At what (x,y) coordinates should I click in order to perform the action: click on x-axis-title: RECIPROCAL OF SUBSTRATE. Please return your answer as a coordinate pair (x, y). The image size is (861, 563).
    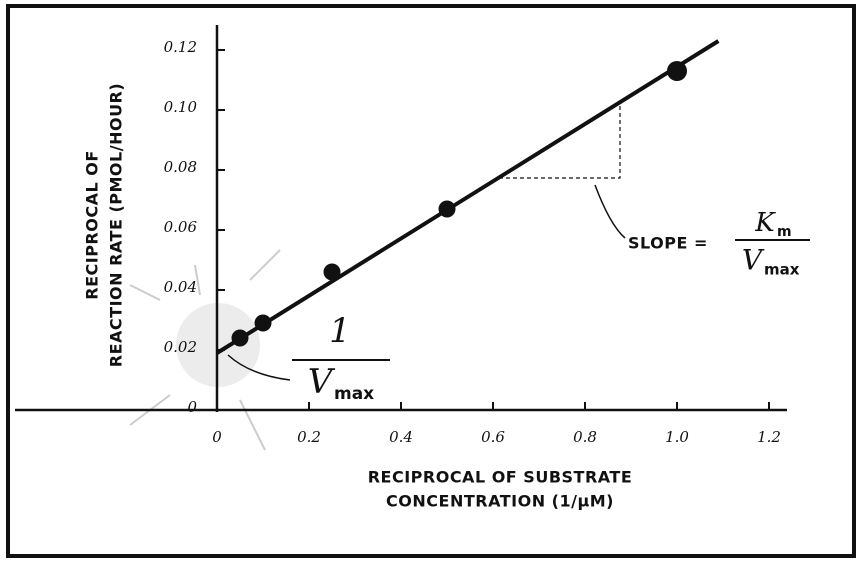
    Looking at the image, I should click on (500, 477).